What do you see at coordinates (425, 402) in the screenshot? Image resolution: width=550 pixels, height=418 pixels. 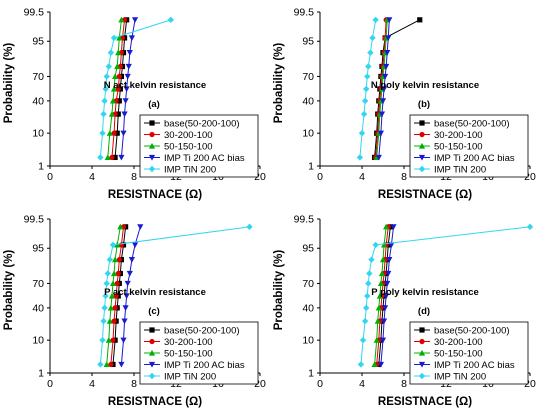 I see `x-axis-title: RESISTNACE (Ω)` at bounding box center [425, 402].